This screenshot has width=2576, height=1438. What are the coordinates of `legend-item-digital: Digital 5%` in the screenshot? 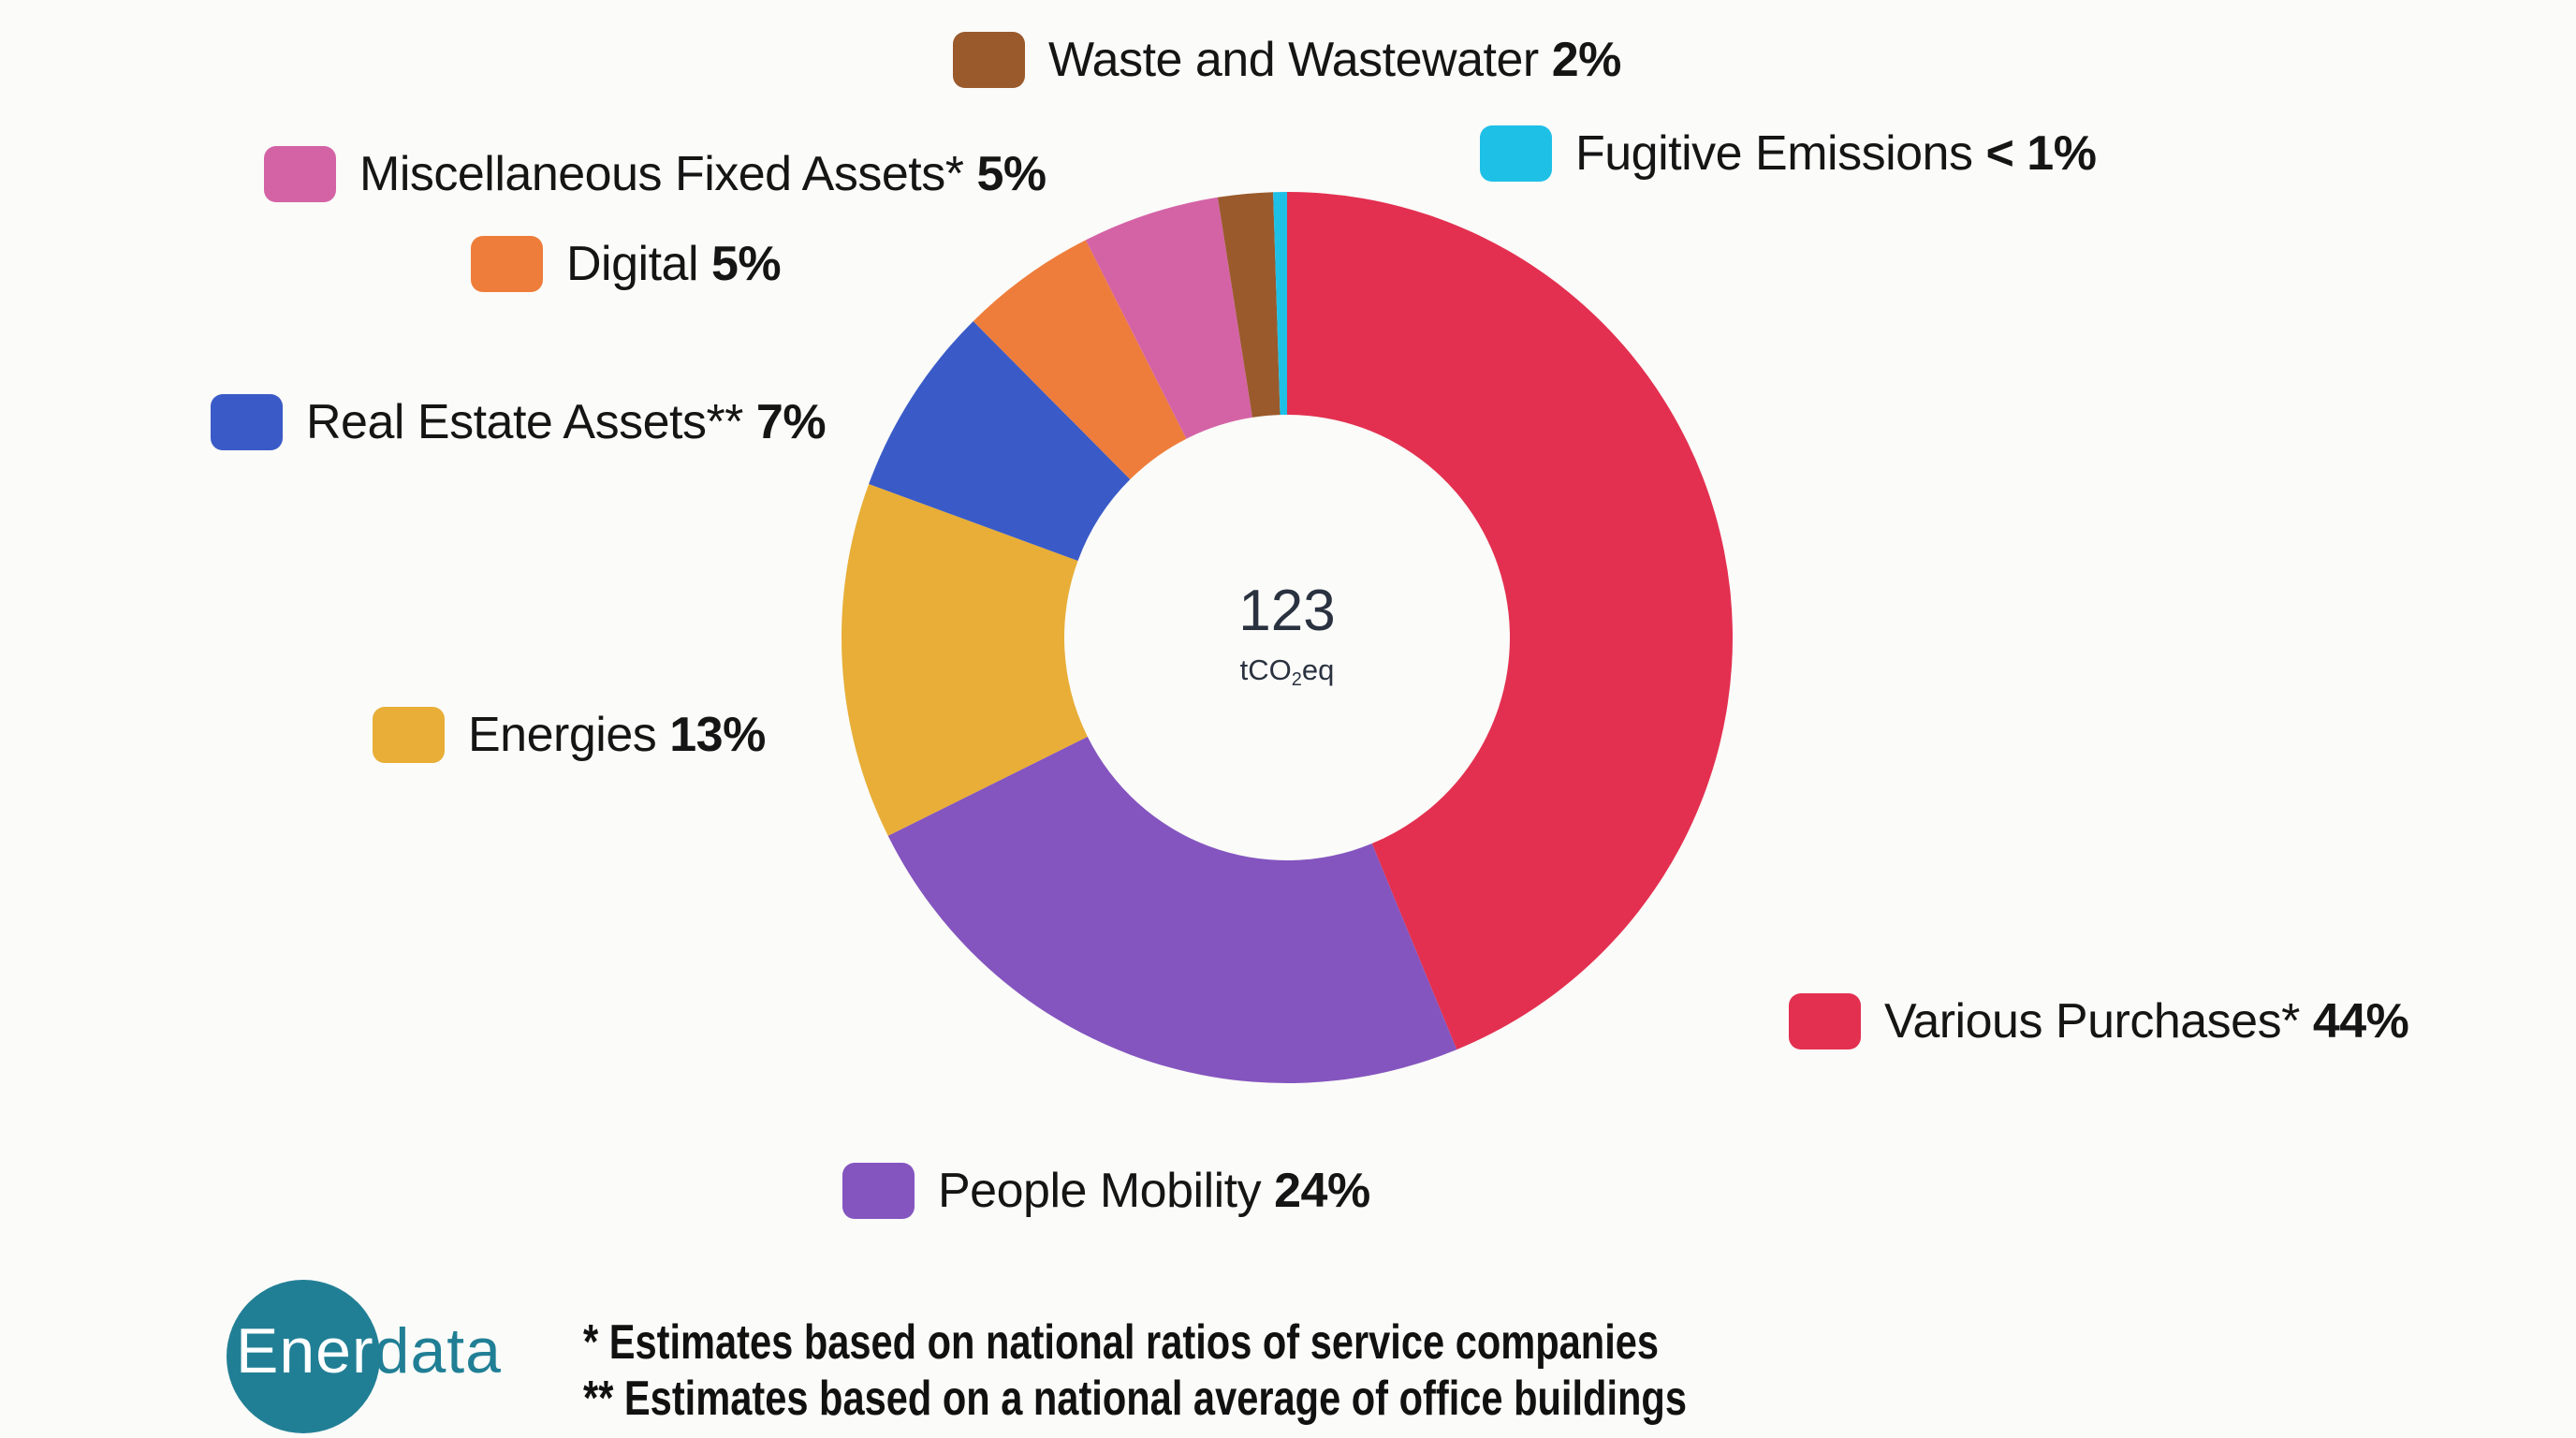 It's located at (626, 264).